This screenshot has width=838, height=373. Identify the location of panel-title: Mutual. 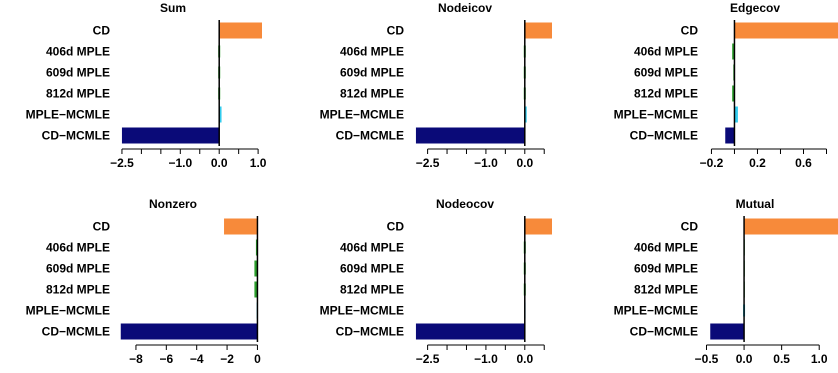
(755, 204).